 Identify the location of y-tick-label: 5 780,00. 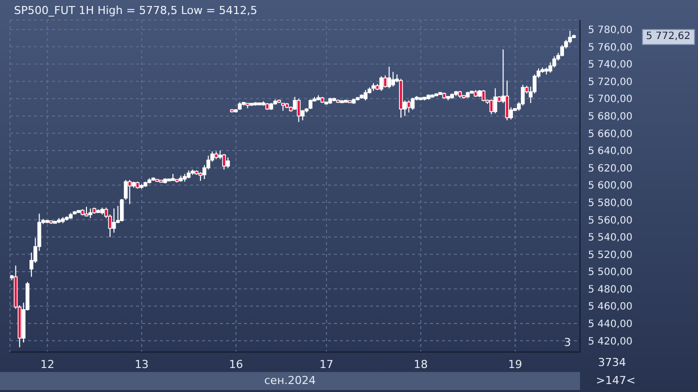
(610, 30).